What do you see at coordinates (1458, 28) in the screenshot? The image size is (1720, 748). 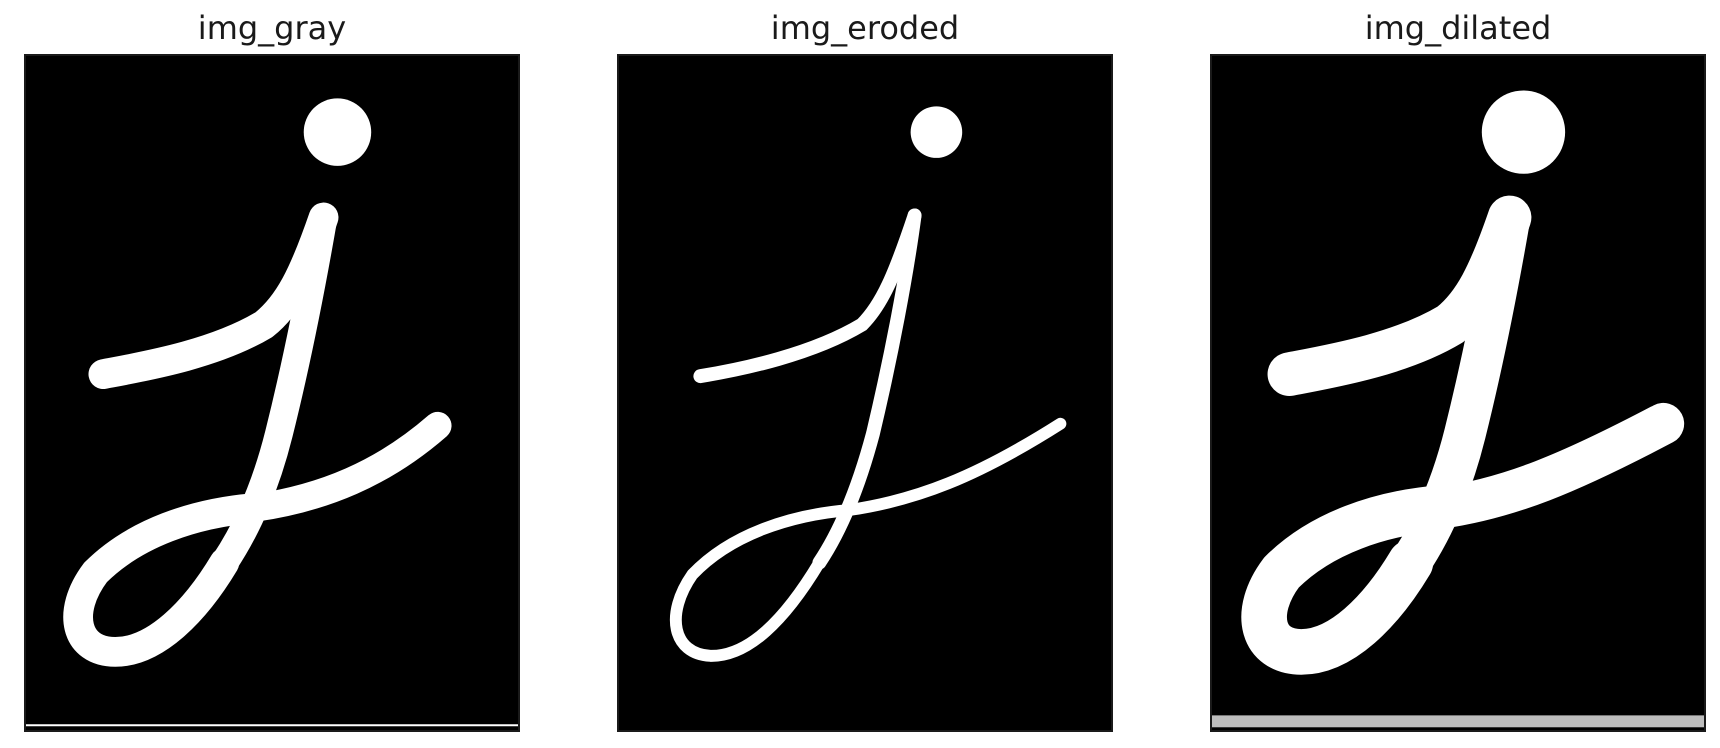 I see `panel-title-img-dilated: img_dilated` at bounding box center [1458, 28].